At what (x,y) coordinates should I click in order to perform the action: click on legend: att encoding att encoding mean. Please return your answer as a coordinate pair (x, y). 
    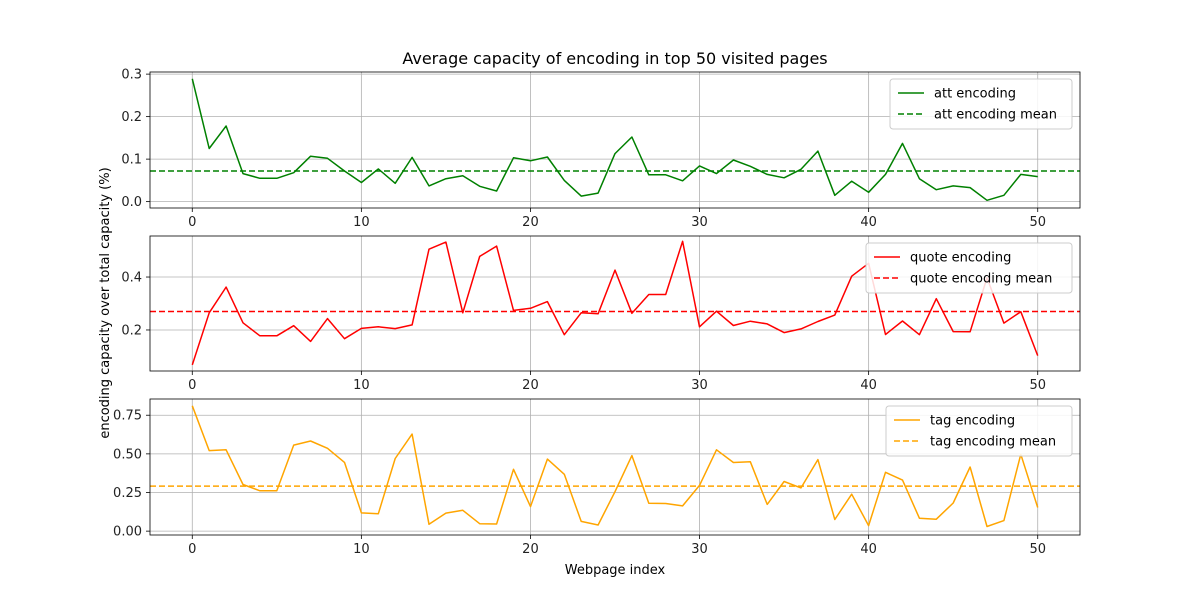
    Looking at the image, I should click on (981, 104).